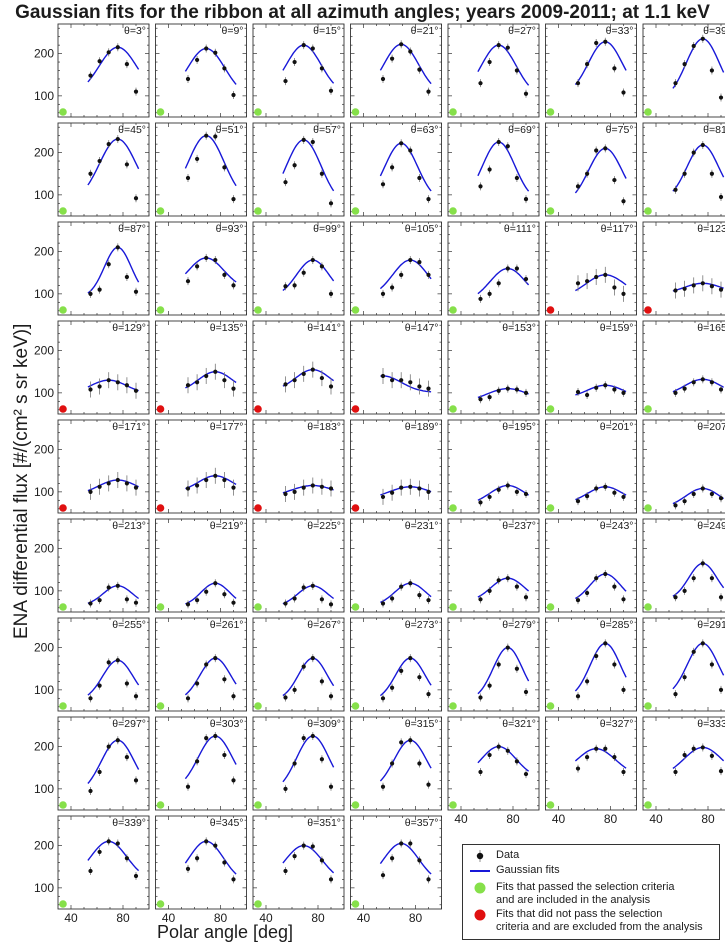 The height and width of the screenshot is (946, 725). I want to click on panel-25: θ=153°, so click(493, 367).